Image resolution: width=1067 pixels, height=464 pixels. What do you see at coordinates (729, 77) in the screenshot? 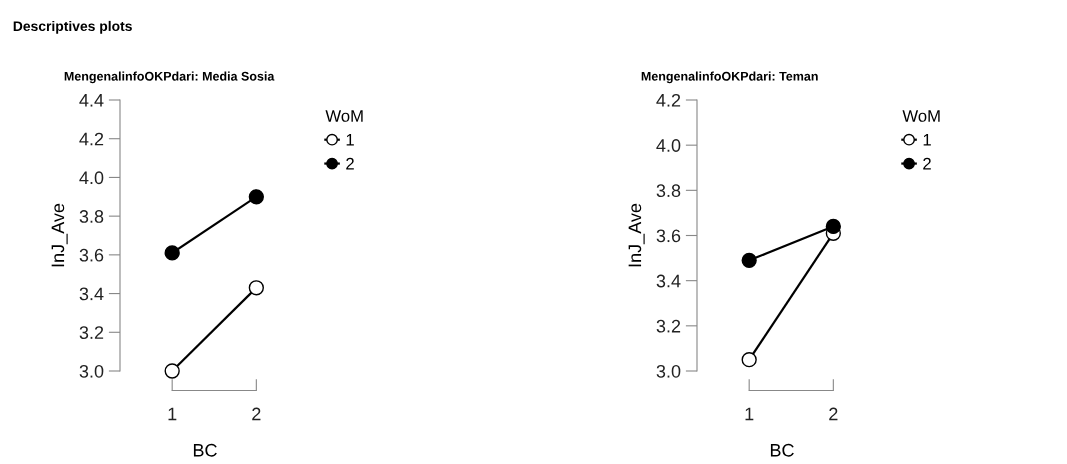
I see `chart-title: MengenalinfoOKPdari: Teman` at bounding box center [729, 77].